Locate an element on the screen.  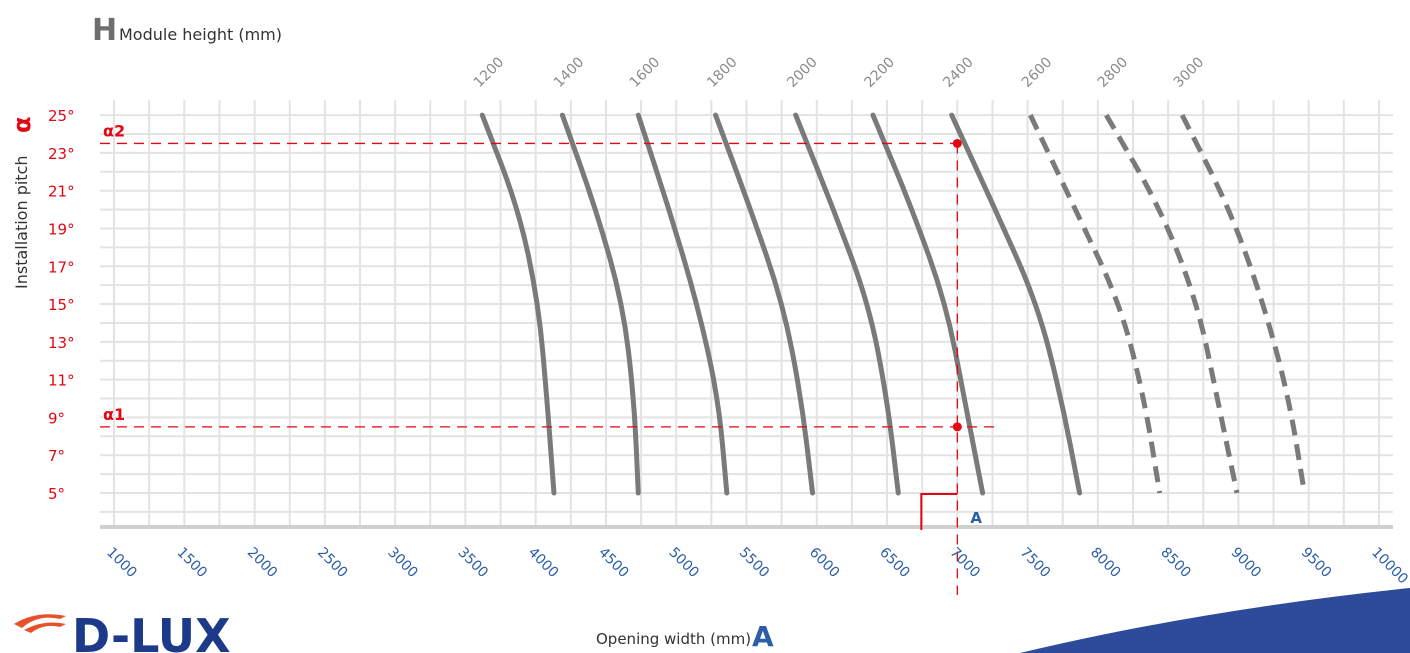
y-tick-label: 21° is located at coordinates (61, 192).